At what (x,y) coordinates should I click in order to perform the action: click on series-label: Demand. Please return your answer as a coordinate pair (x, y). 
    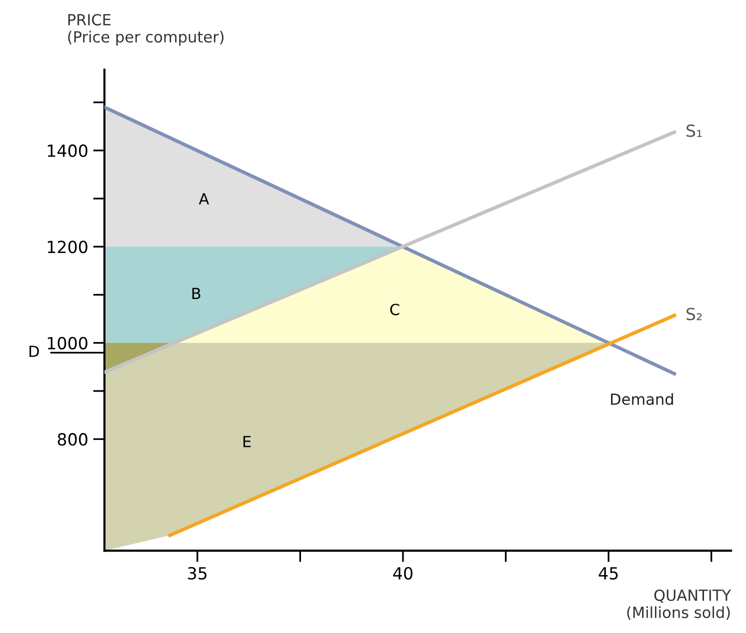
    Looking at the image, I should click on (642, 399).